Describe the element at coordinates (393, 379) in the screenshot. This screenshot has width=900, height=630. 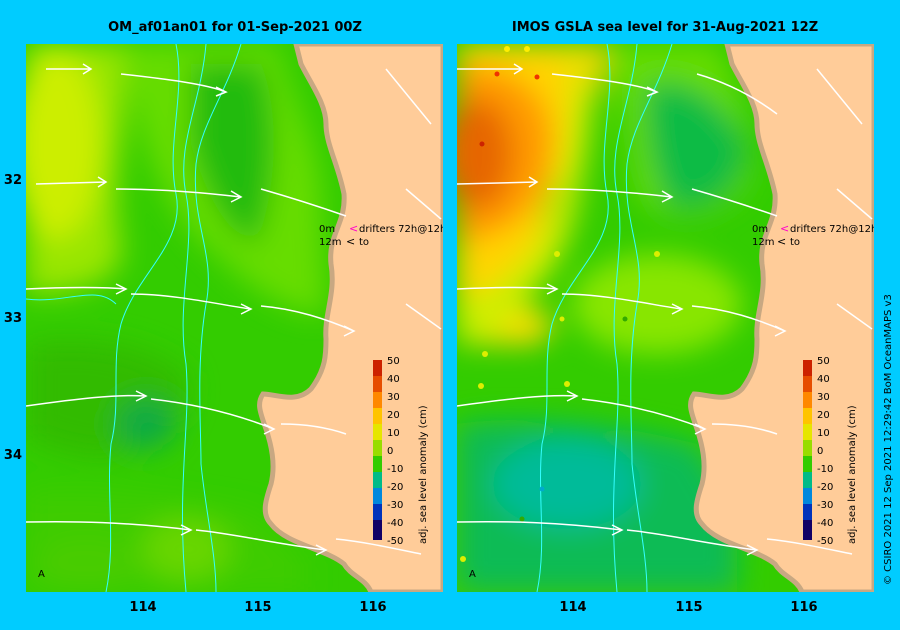
I see `left-cb-tick-40: 40` at that location.